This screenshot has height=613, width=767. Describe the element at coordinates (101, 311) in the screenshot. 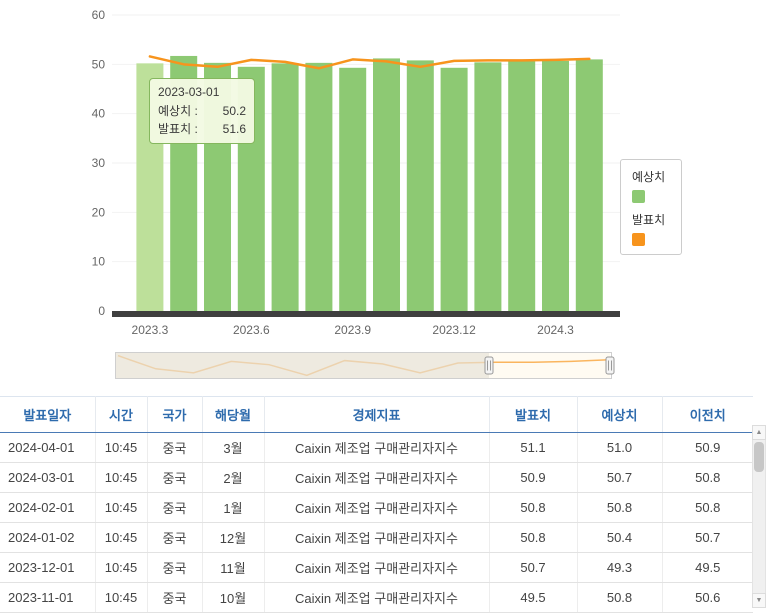

I see `y-axis-label: 0` at that location.